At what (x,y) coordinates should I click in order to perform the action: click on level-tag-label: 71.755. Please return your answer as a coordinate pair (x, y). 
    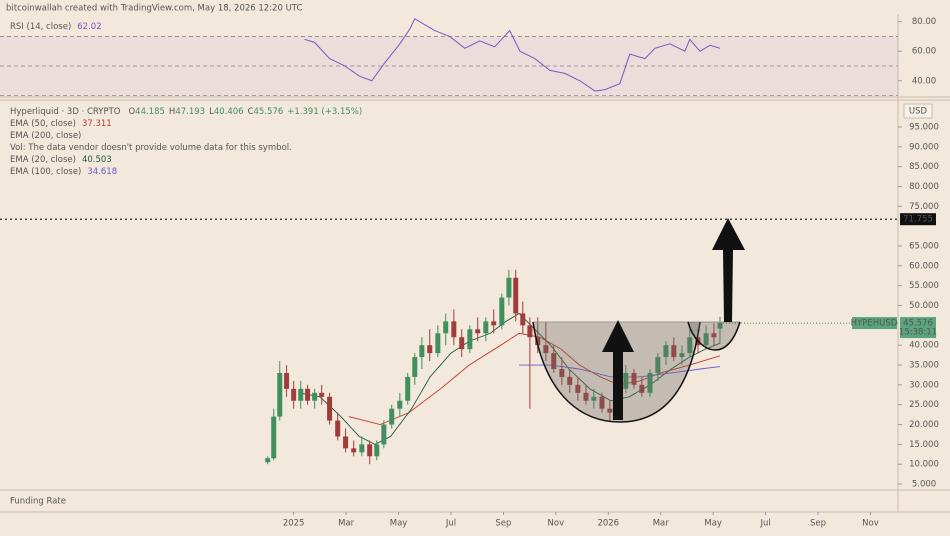
    Looking at the image, I should click on (918, 220).